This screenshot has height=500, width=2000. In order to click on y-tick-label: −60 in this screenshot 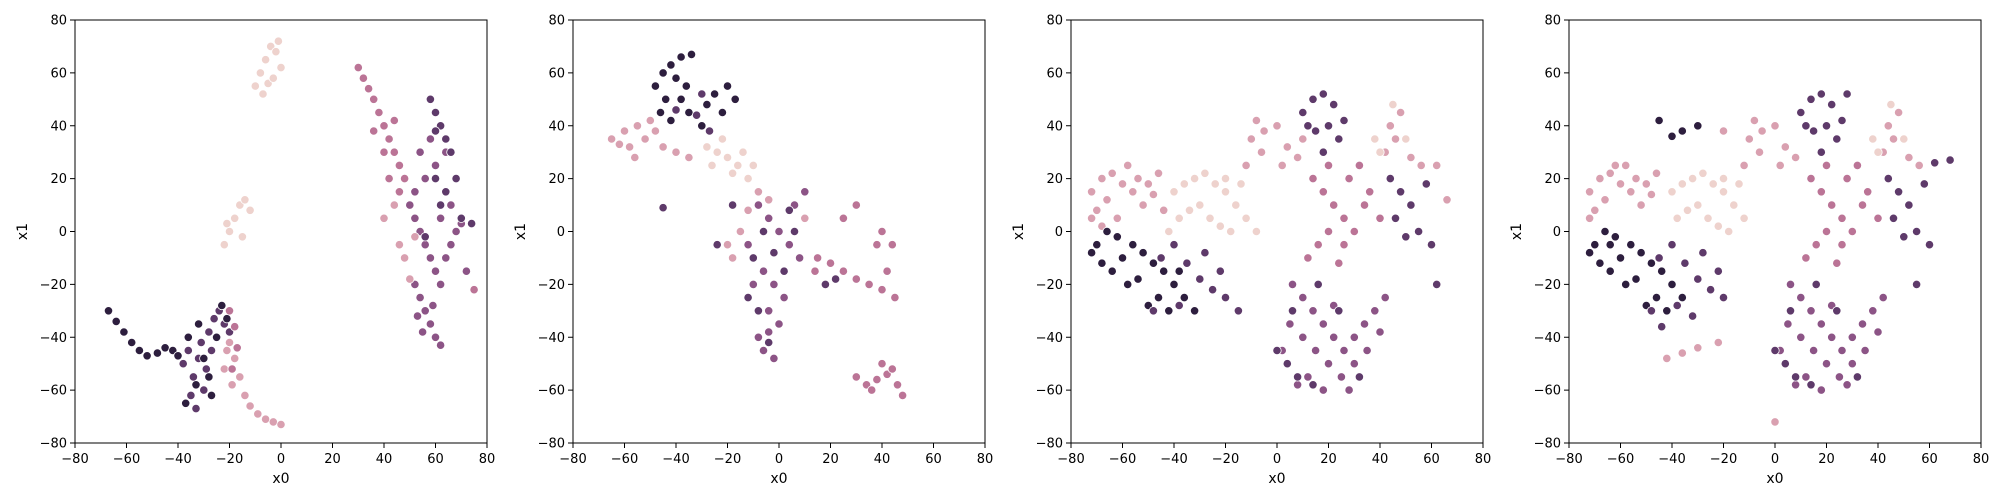, I will do `click(1049, 391)`.